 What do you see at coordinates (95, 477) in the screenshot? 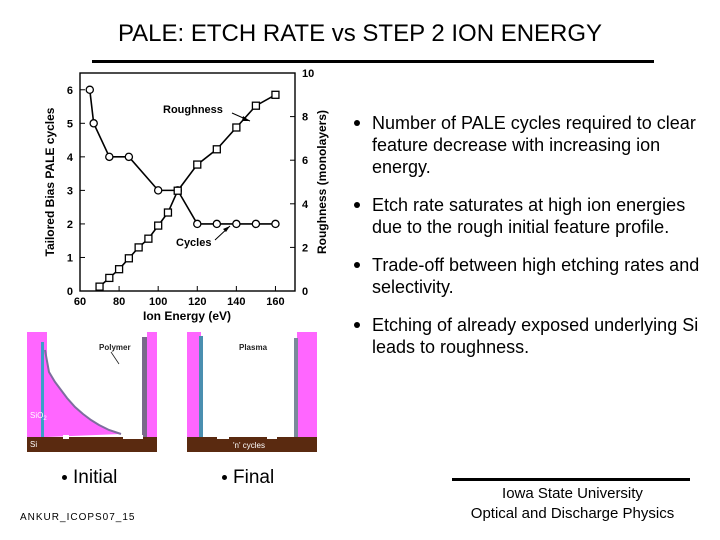
I see `caption-initial-text: Initial` at bounding box center [95, 477].